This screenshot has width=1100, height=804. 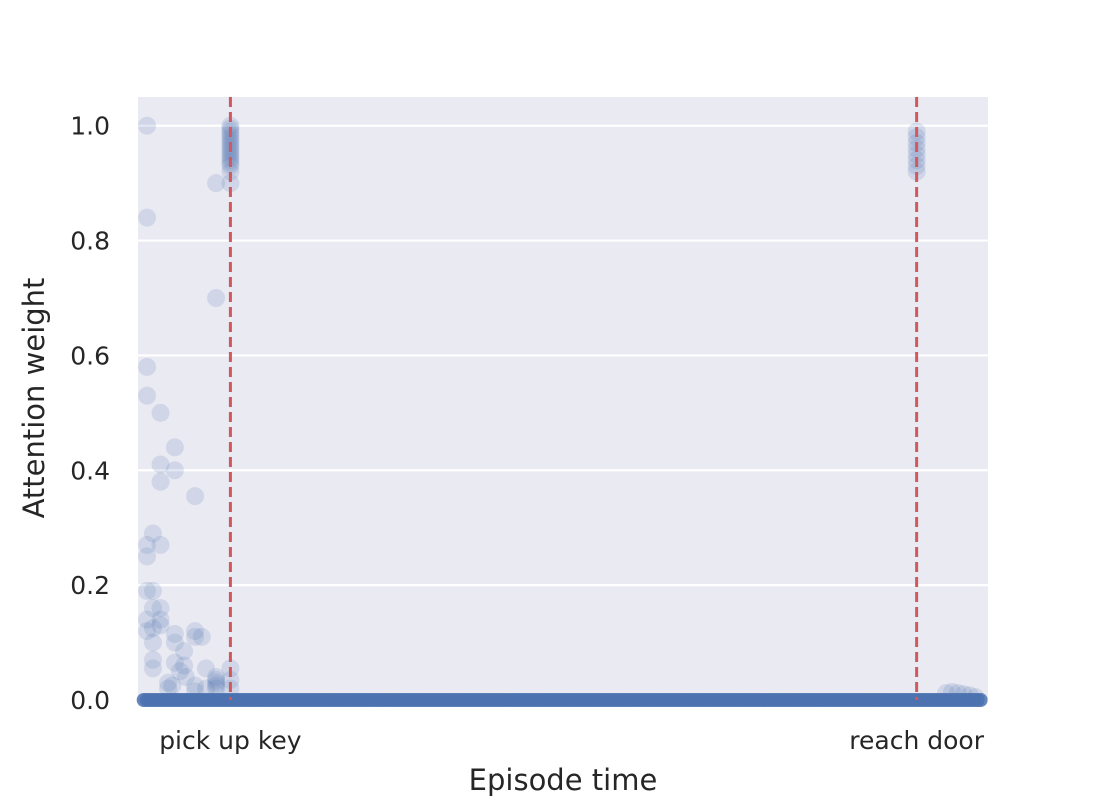 What do you see at coordinates (90, 413) in the screenshot?
I see `y-tick-labels: 0.0 0.2 0.4 0.6 0.8 1.0` at bounding box center [90, 413].